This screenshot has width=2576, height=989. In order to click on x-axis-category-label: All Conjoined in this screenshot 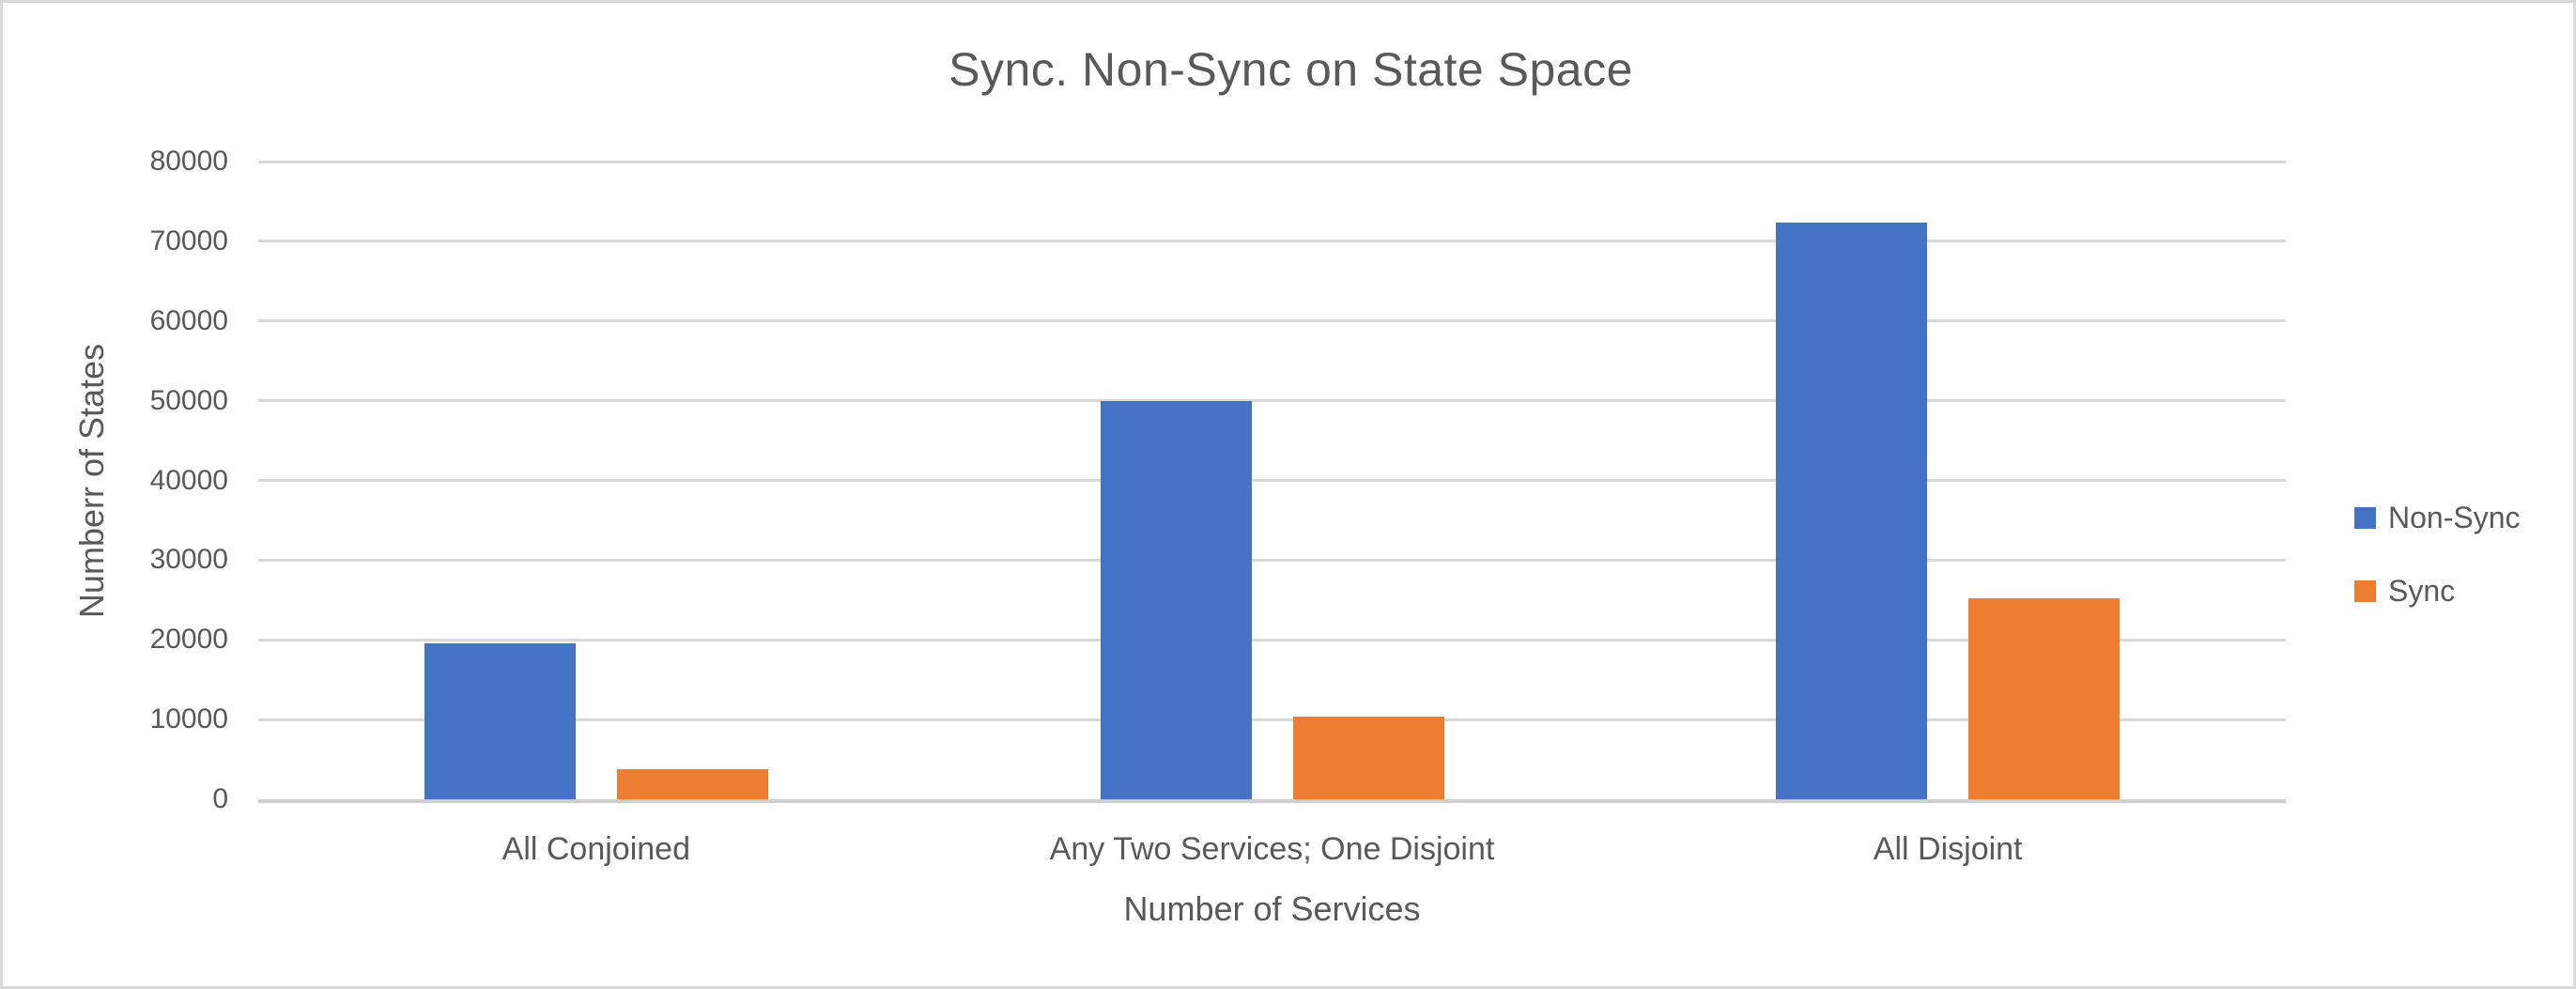, I will do `click(596, 849)`.